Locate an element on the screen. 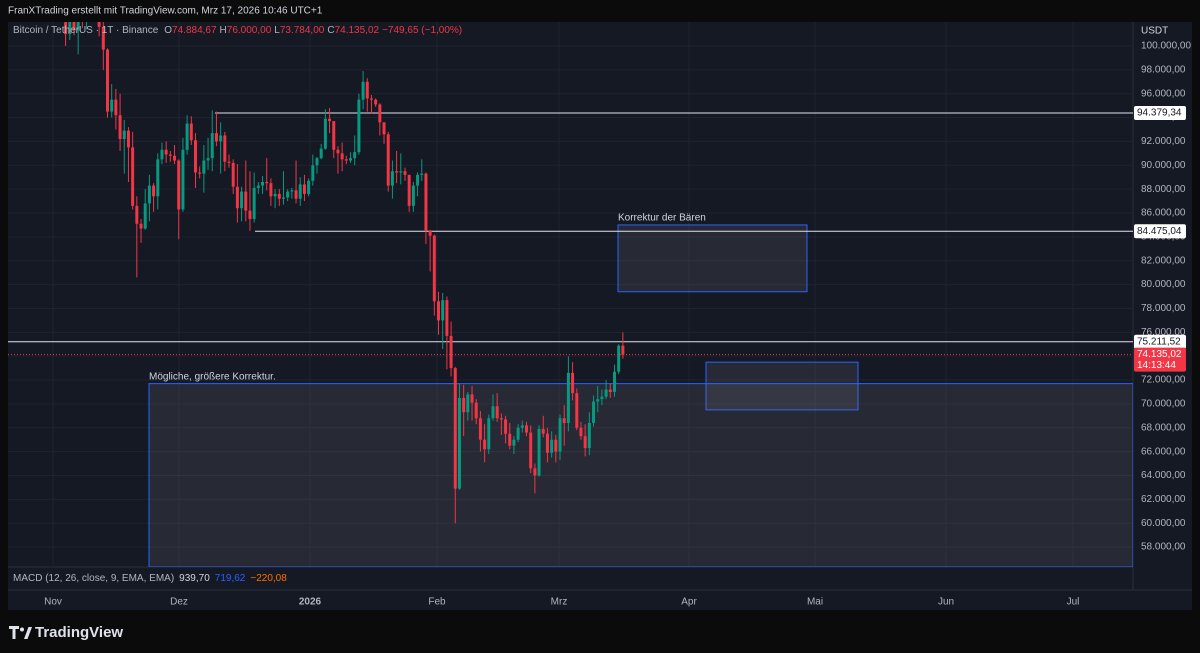  brand: TradingView is located at coordinates (79, 632).